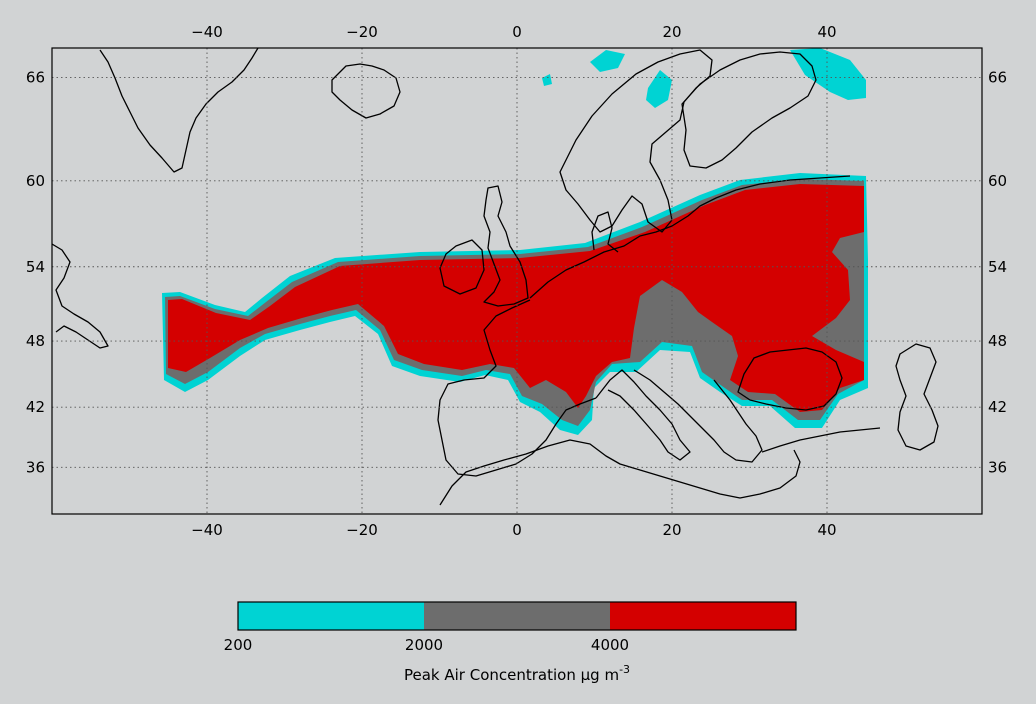  I want to click on colorbar-tick-label: 2000, so click(424, 645).